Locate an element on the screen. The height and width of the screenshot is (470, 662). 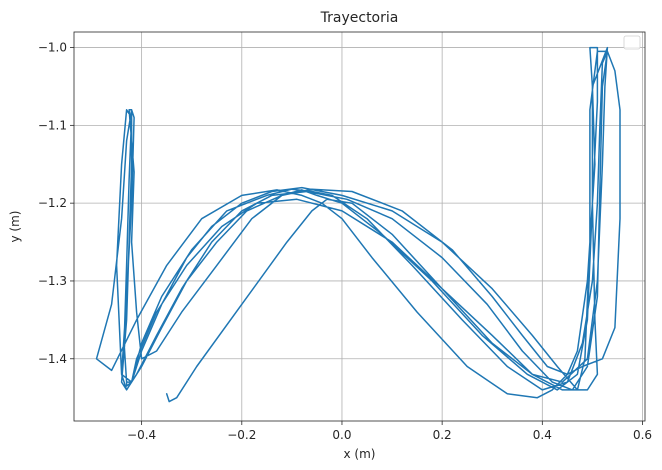
x-axis-label: x (m) is located at coordinates (360, 454).